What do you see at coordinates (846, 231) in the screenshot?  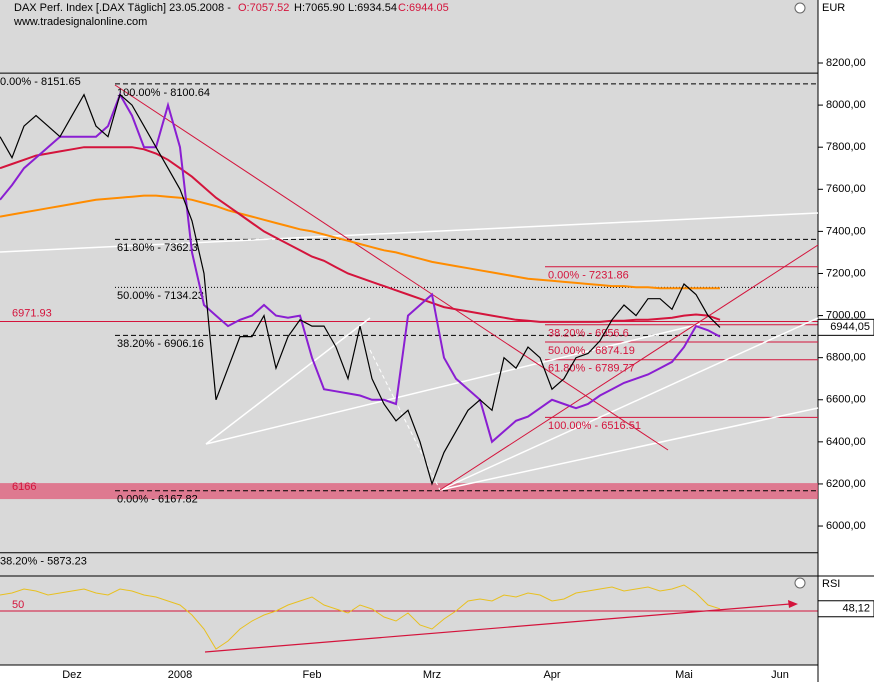 I see `y-tick-label: 7400,00` at bounding box center [846, 231].